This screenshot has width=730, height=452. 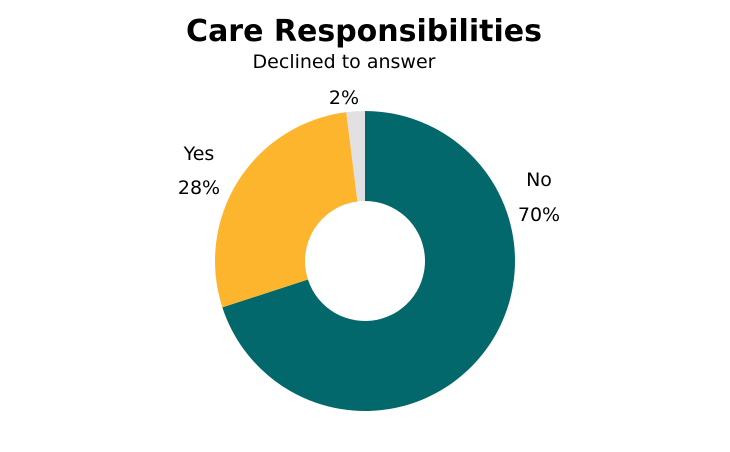 I want to click on slice-yes, so click(x=286, y=210).